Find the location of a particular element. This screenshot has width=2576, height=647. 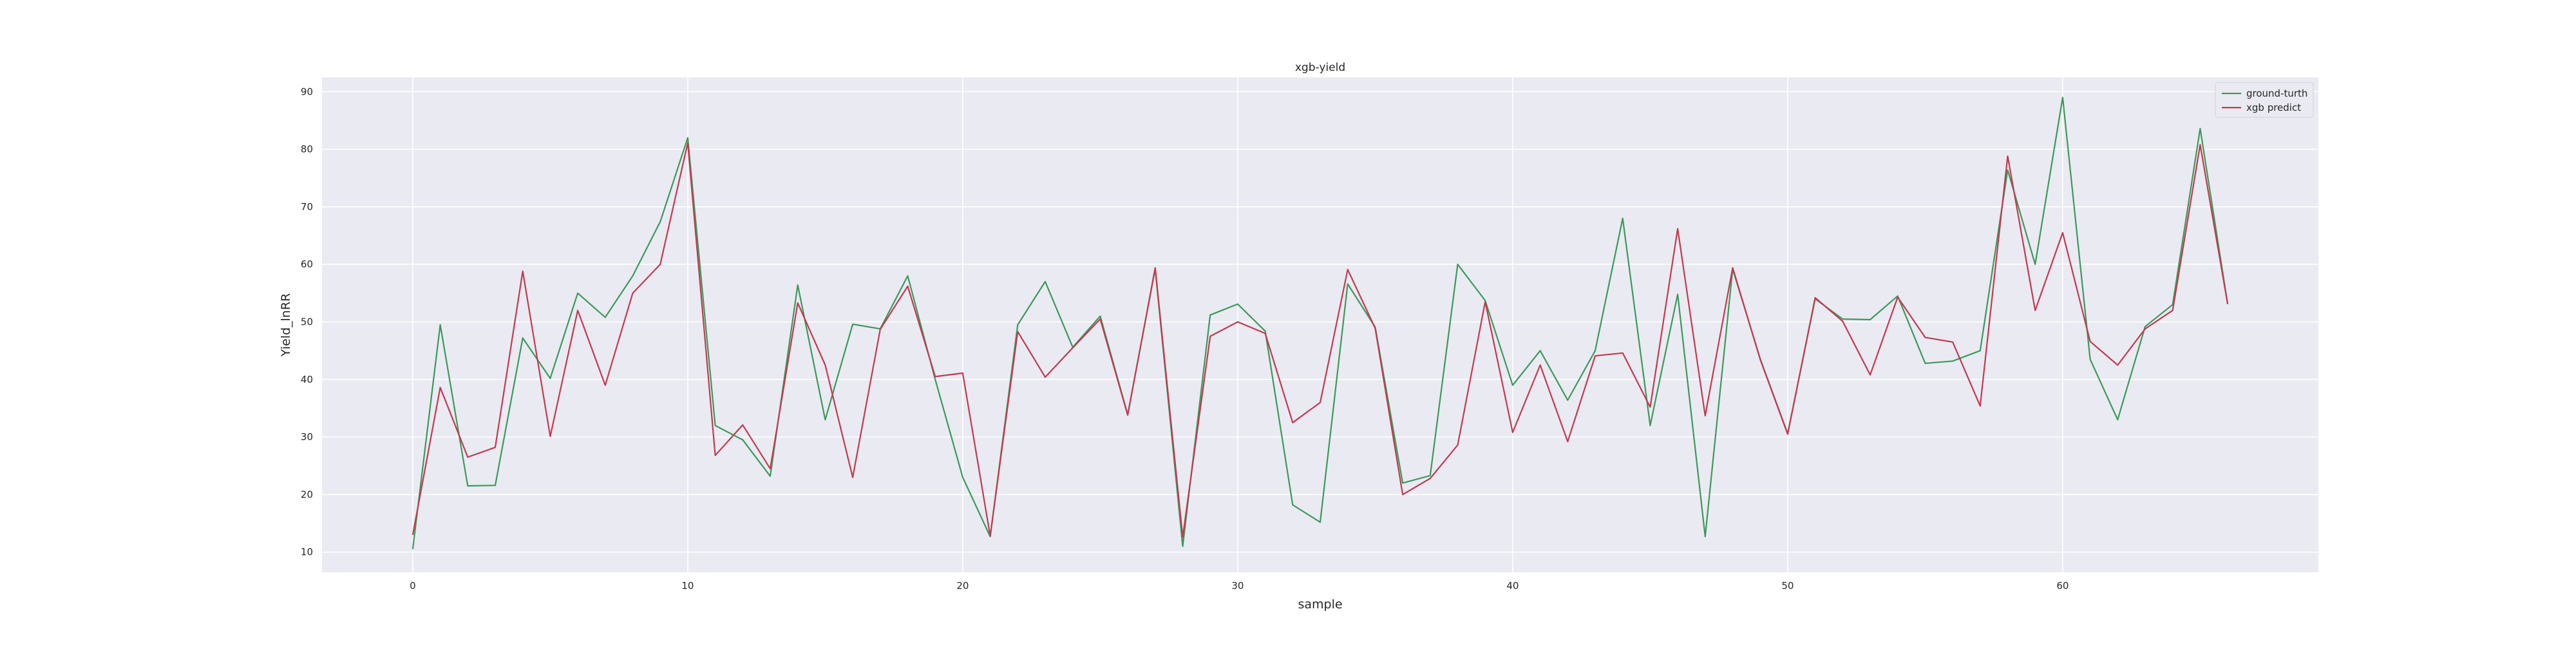

x-tick-label: 10 is located at coordinates (687, 586).